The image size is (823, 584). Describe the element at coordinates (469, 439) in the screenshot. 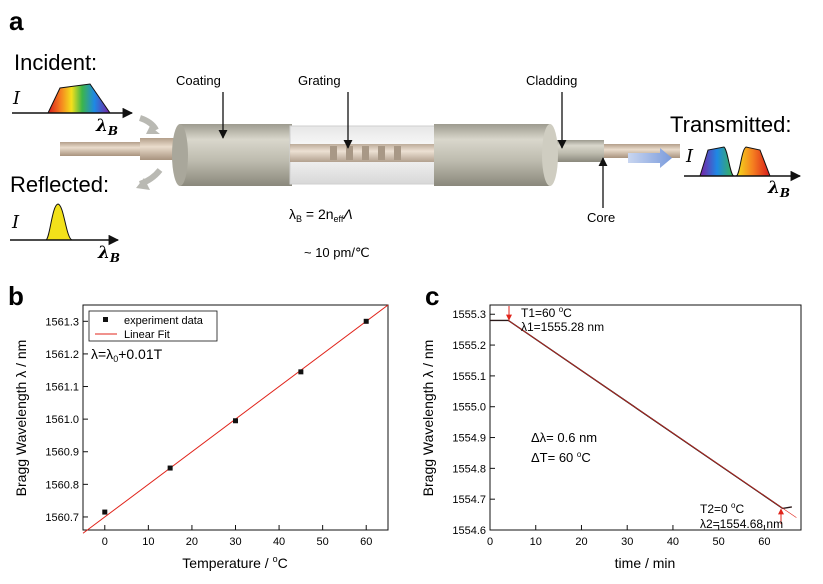

I see `y-tick-label: 1554.9` at that location.